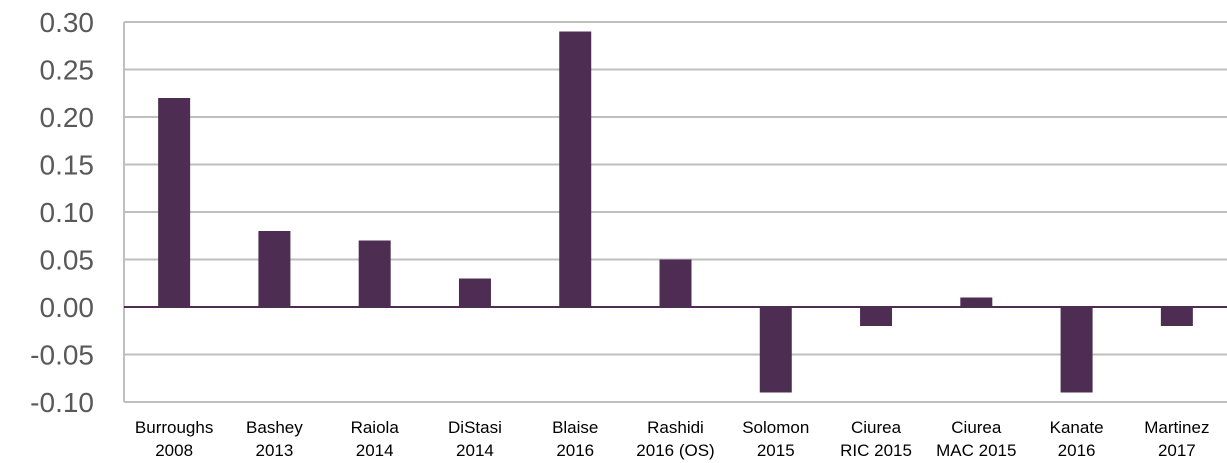 The image size is (1227, 463). I want to click on x-tick-label-line: Raiola, so click(375, 427).